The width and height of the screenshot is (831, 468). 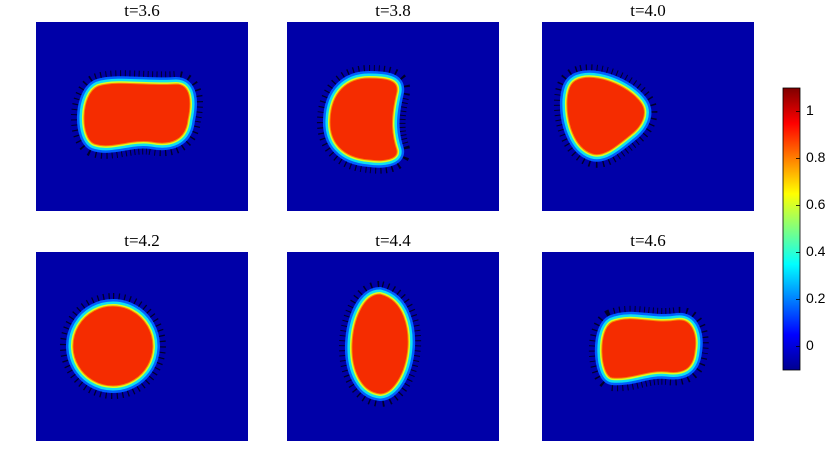 I want to click on panel-title: t=4.2, so click(x=142, y=240).